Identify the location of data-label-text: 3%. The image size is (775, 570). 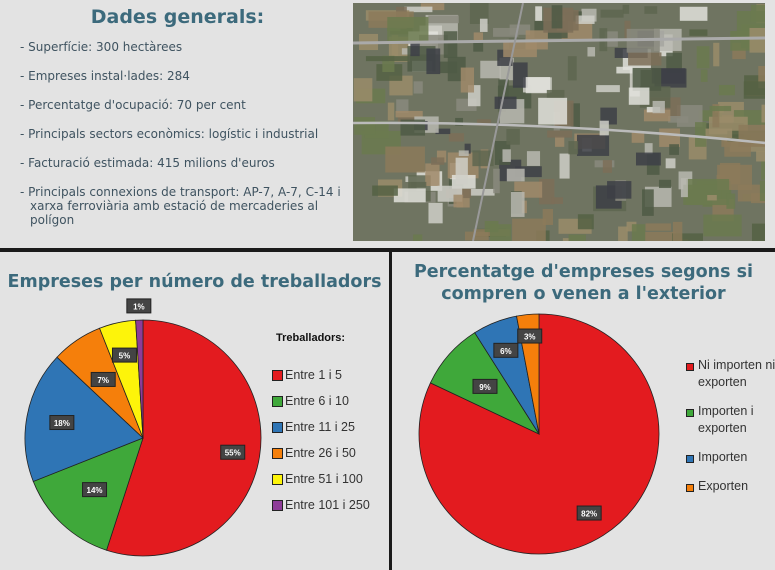
(530, 337).